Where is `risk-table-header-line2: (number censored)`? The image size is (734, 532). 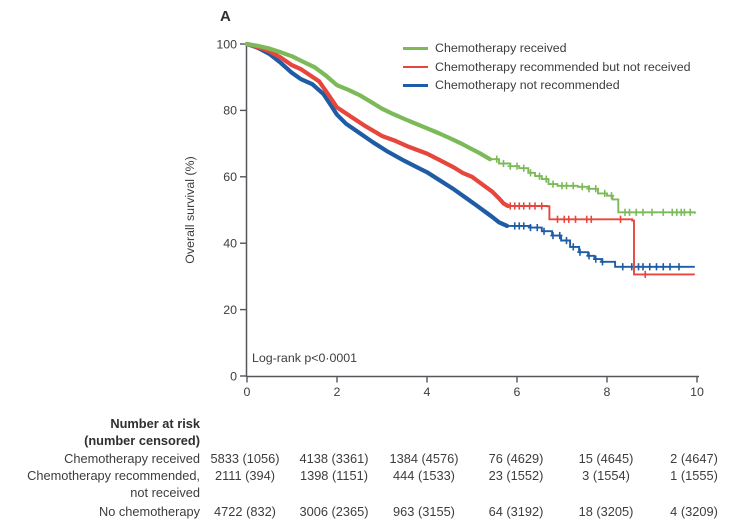 risk-table-header-line2: (number censored) is located at coordinates (142, 440).